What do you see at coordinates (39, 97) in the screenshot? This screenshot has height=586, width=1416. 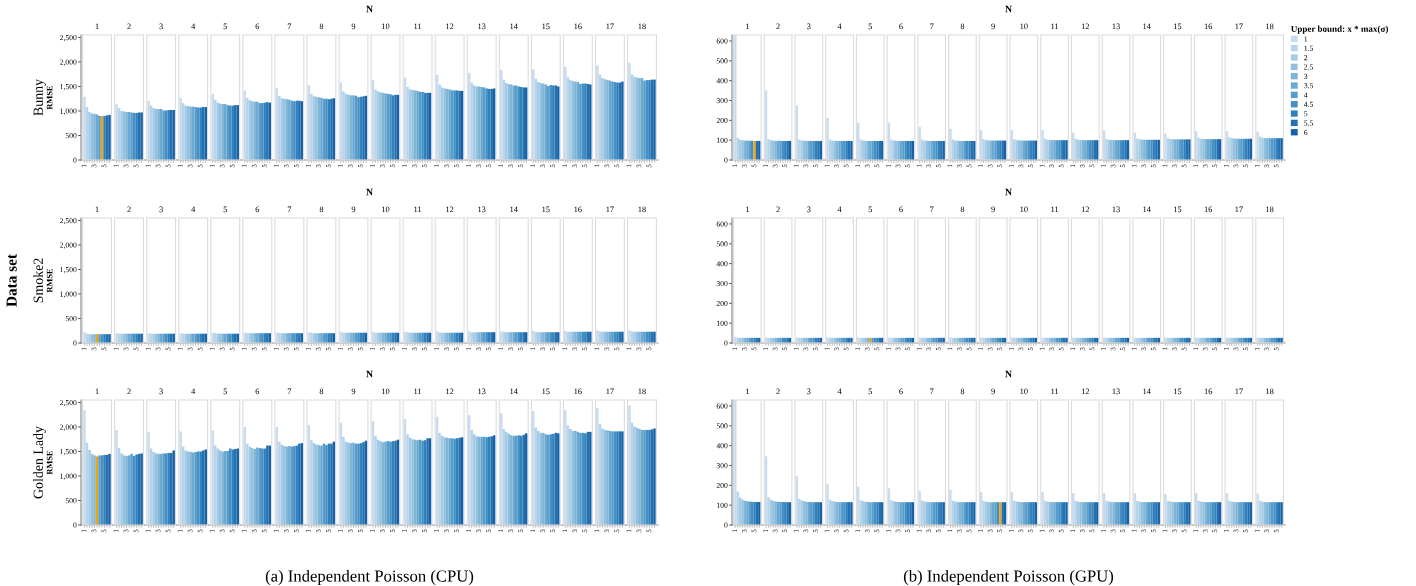 I see `text: Bunny` at bounding box center [39, 97].